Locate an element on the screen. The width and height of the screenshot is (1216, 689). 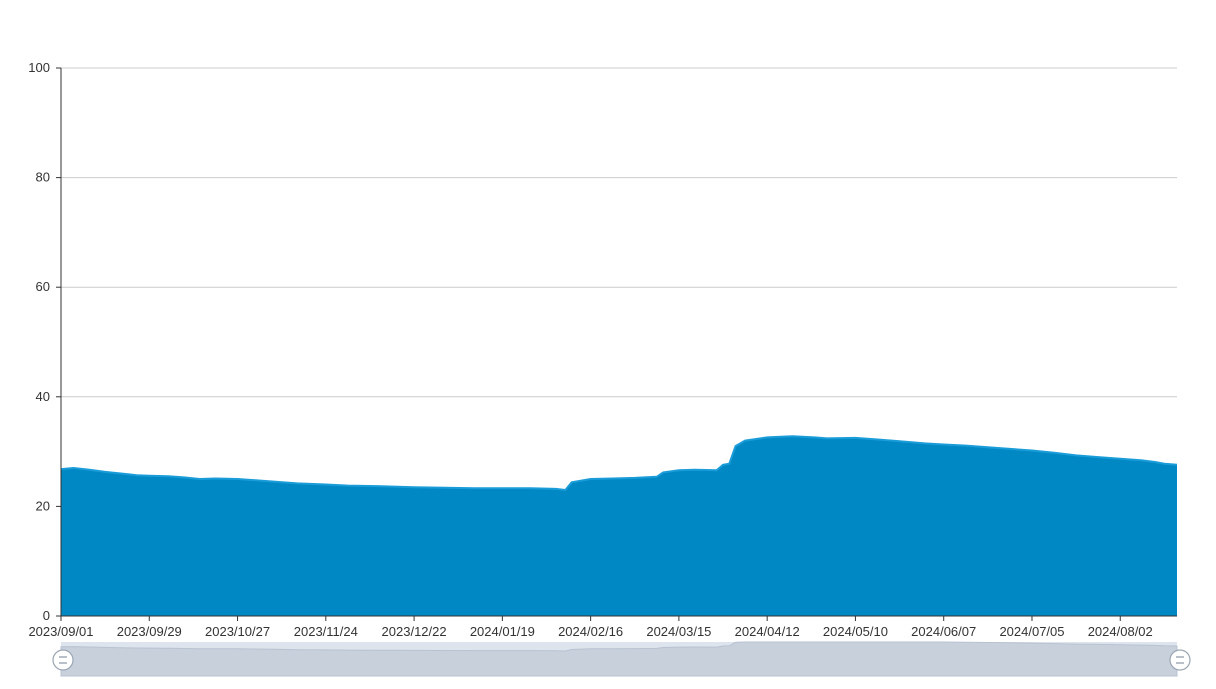
y-tick-label: 0 is located at coordinates (46, 615).